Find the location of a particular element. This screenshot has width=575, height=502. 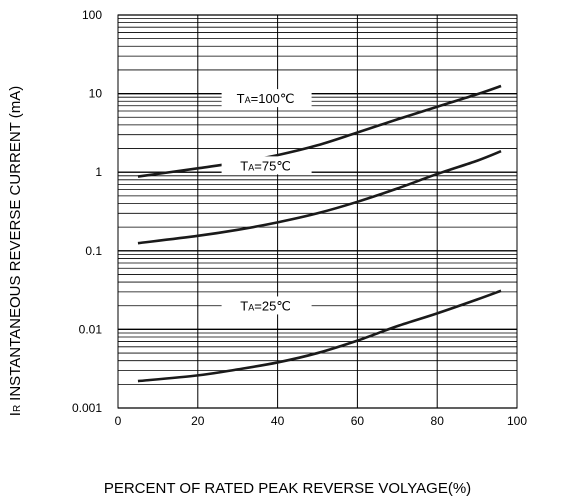

y-tick-label: 0.1 is located at coordinates (93, 251).